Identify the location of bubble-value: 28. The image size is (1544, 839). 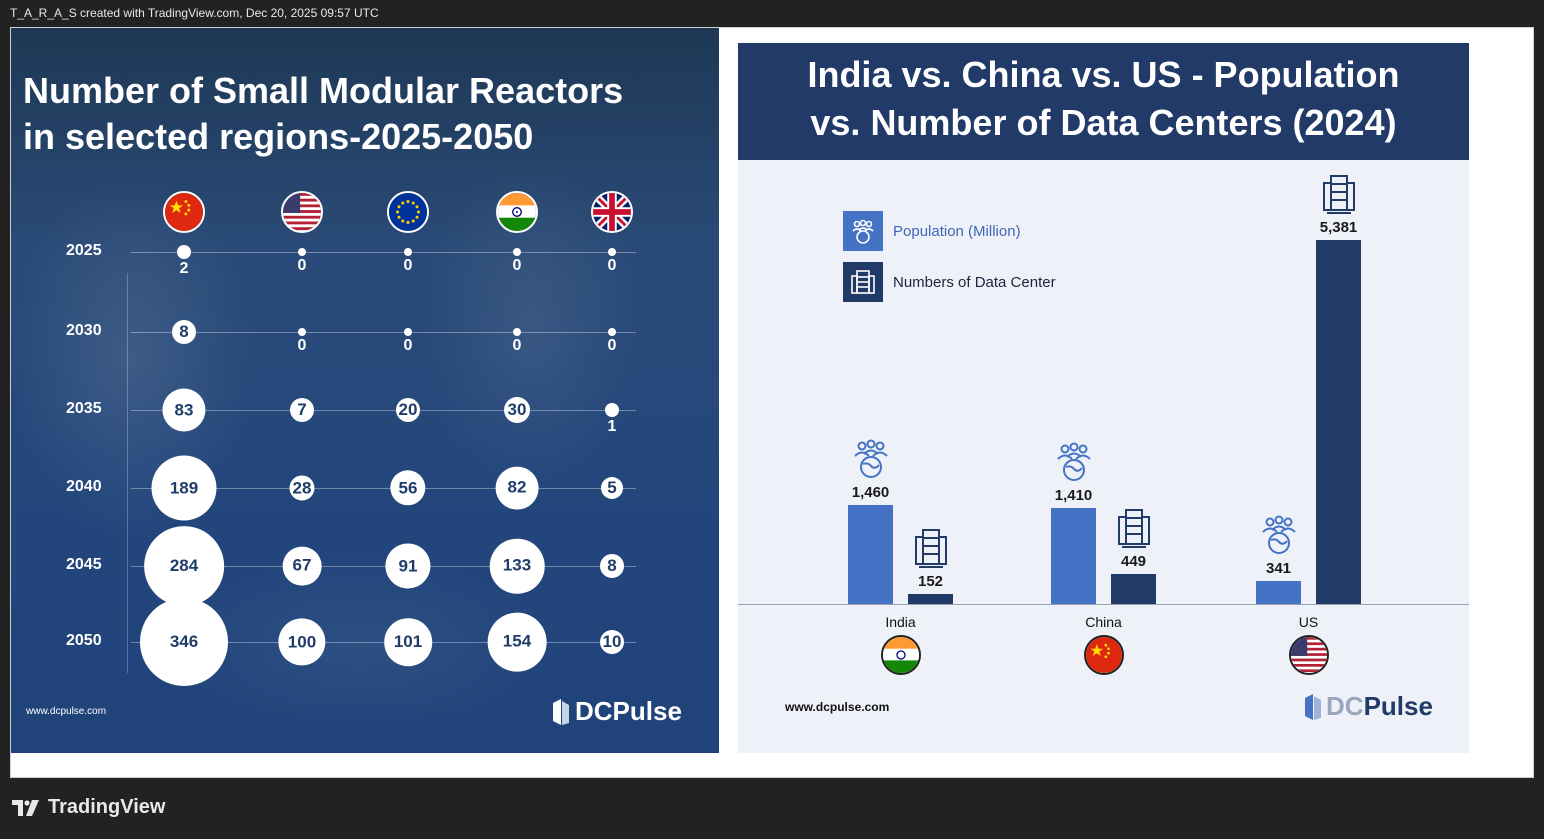
(302, 487).